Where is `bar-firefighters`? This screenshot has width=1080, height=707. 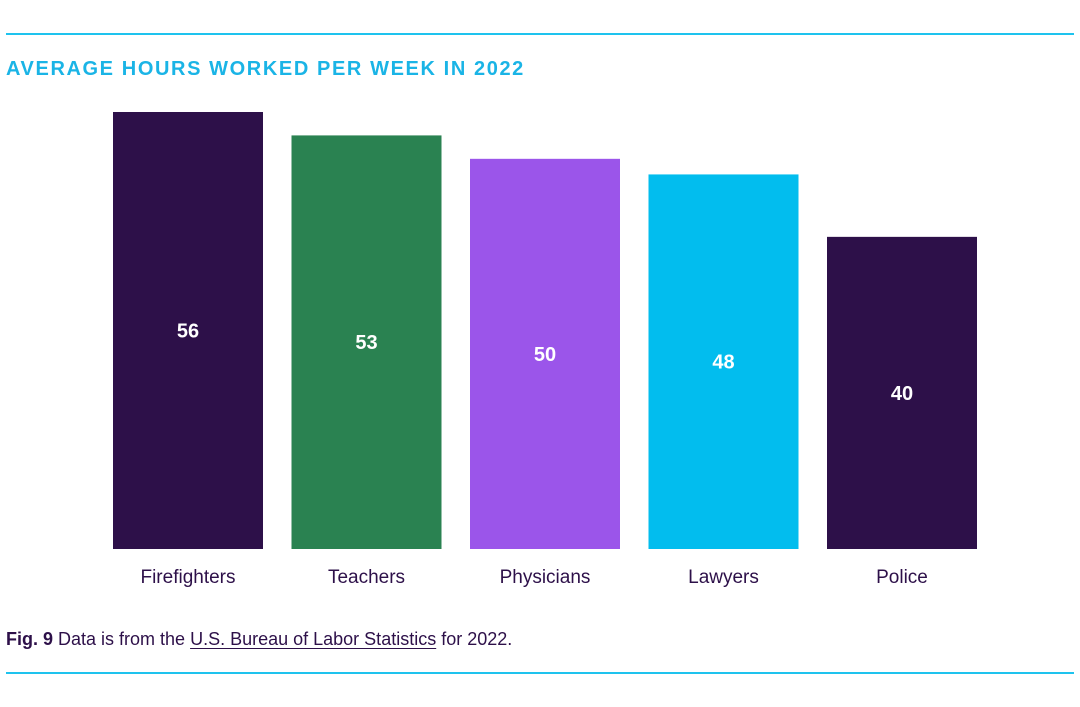
bar-firefighters is located at coordinates (188, 330).